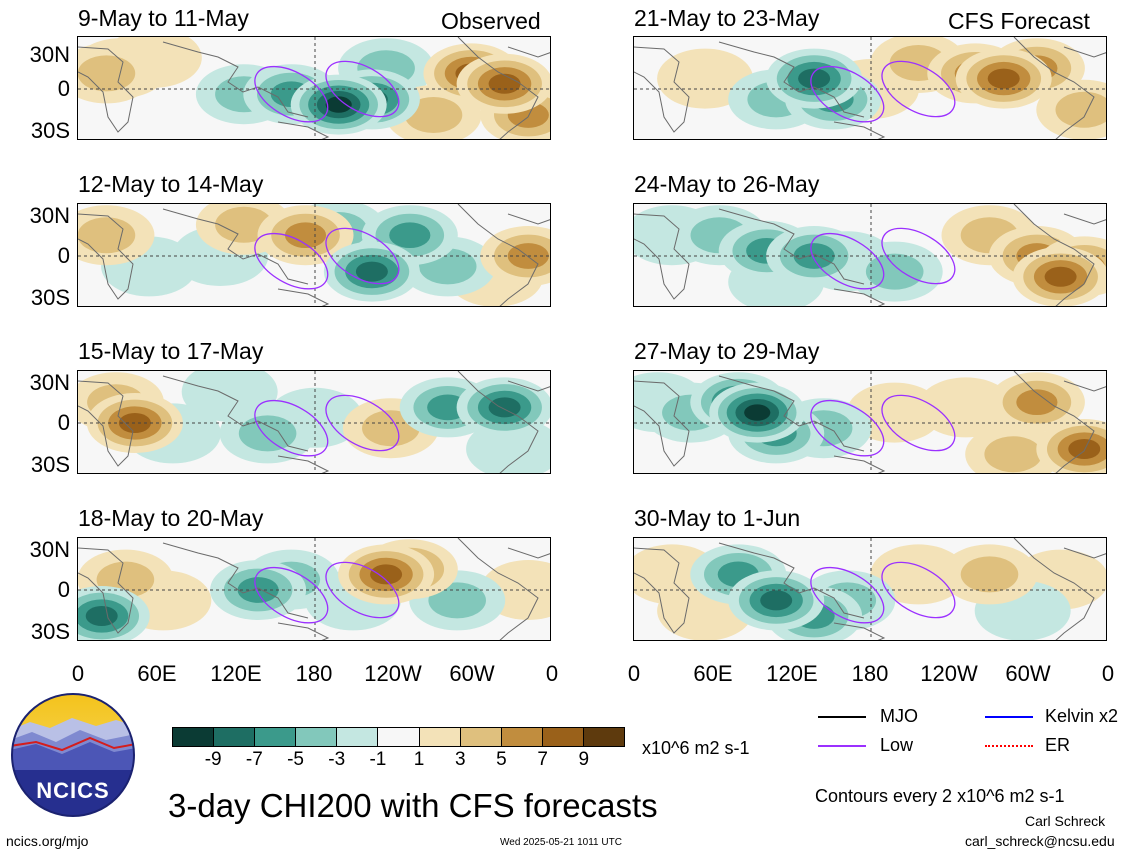 Image resolution: width=1135 pixels, height=856 pixels. What do you see at coordinates (899, 716) in the screenshot?
I see `legend-label-mjo: MJO` at bounding box center [899, 716].